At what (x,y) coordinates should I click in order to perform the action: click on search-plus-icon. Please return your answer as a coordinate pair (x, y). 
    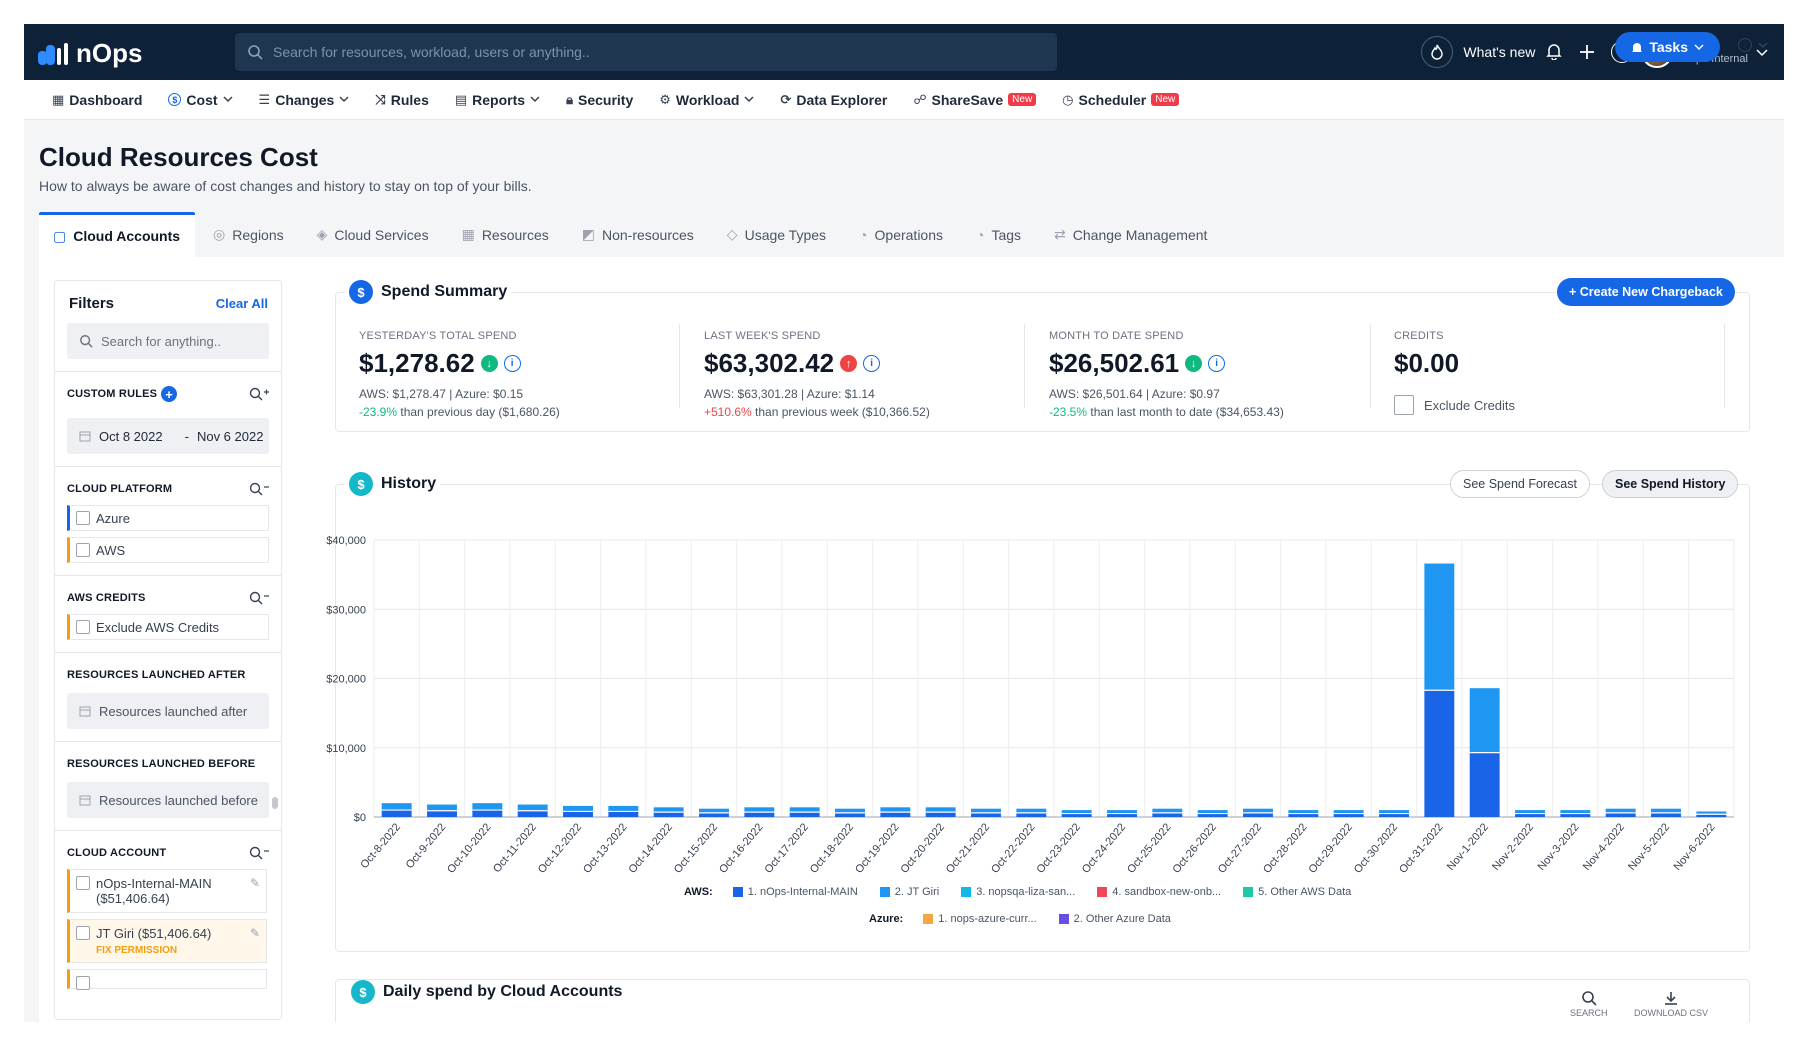
    Looking at the image, I should click on (259, 394).